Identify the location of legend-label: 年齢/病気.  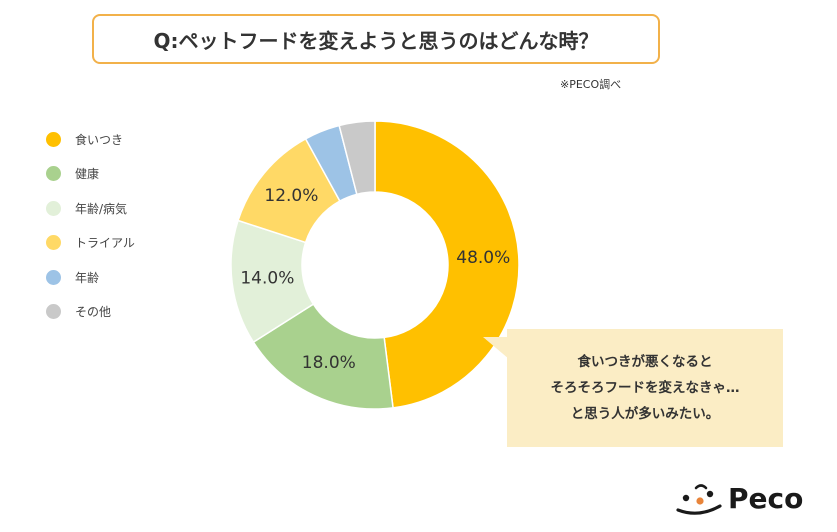
(101, 208).